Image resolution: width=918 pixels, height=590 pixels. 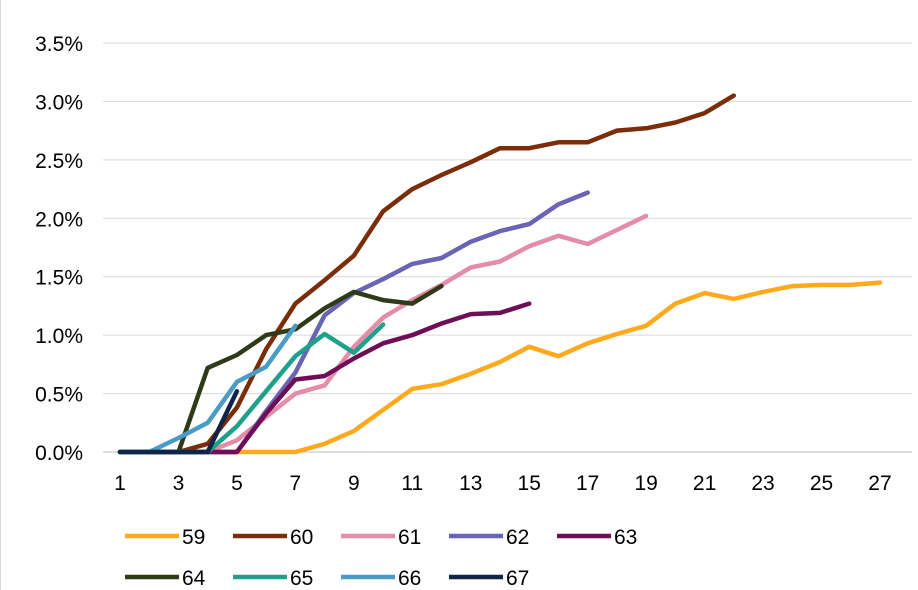 What do you see at coordinates (409, 578) in the screenshot?
I see `legend-label: 66` at bounding box center [409, 578].